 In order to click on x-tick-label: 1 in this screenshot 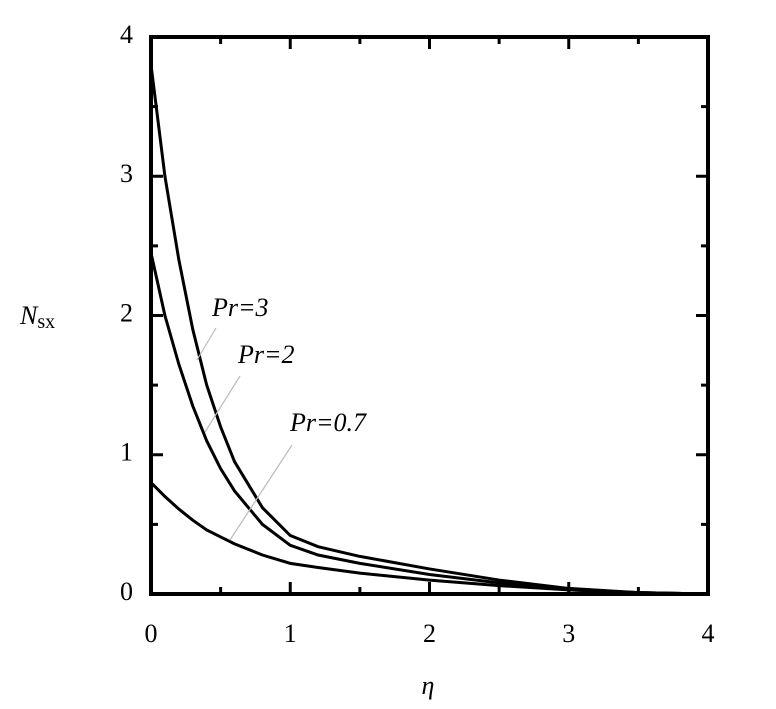, I will do `click(290, 633)`.